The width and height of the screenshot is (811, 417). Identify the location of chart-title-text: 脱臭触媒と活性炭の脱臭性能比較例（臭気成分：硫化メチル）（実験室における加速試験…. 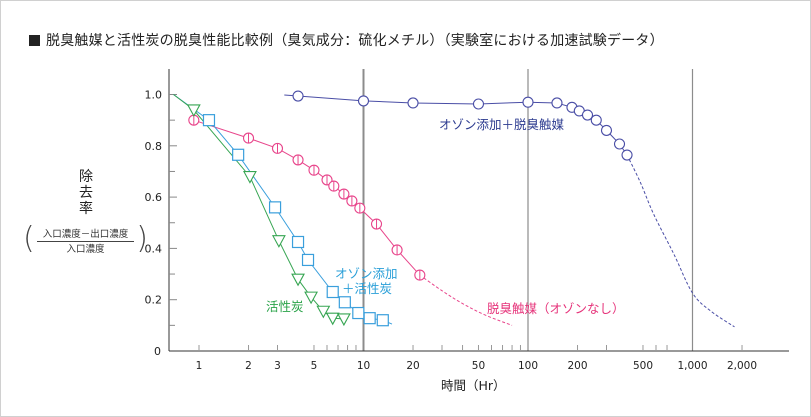
(355, 41).